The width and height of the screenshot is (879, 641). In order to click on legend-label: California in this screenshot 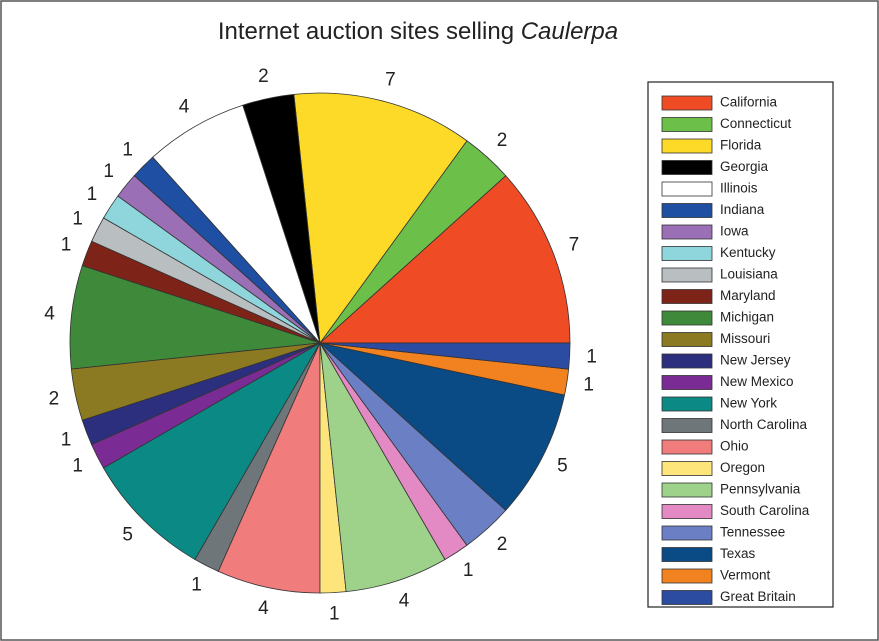, I will do `click(749, 102)`.